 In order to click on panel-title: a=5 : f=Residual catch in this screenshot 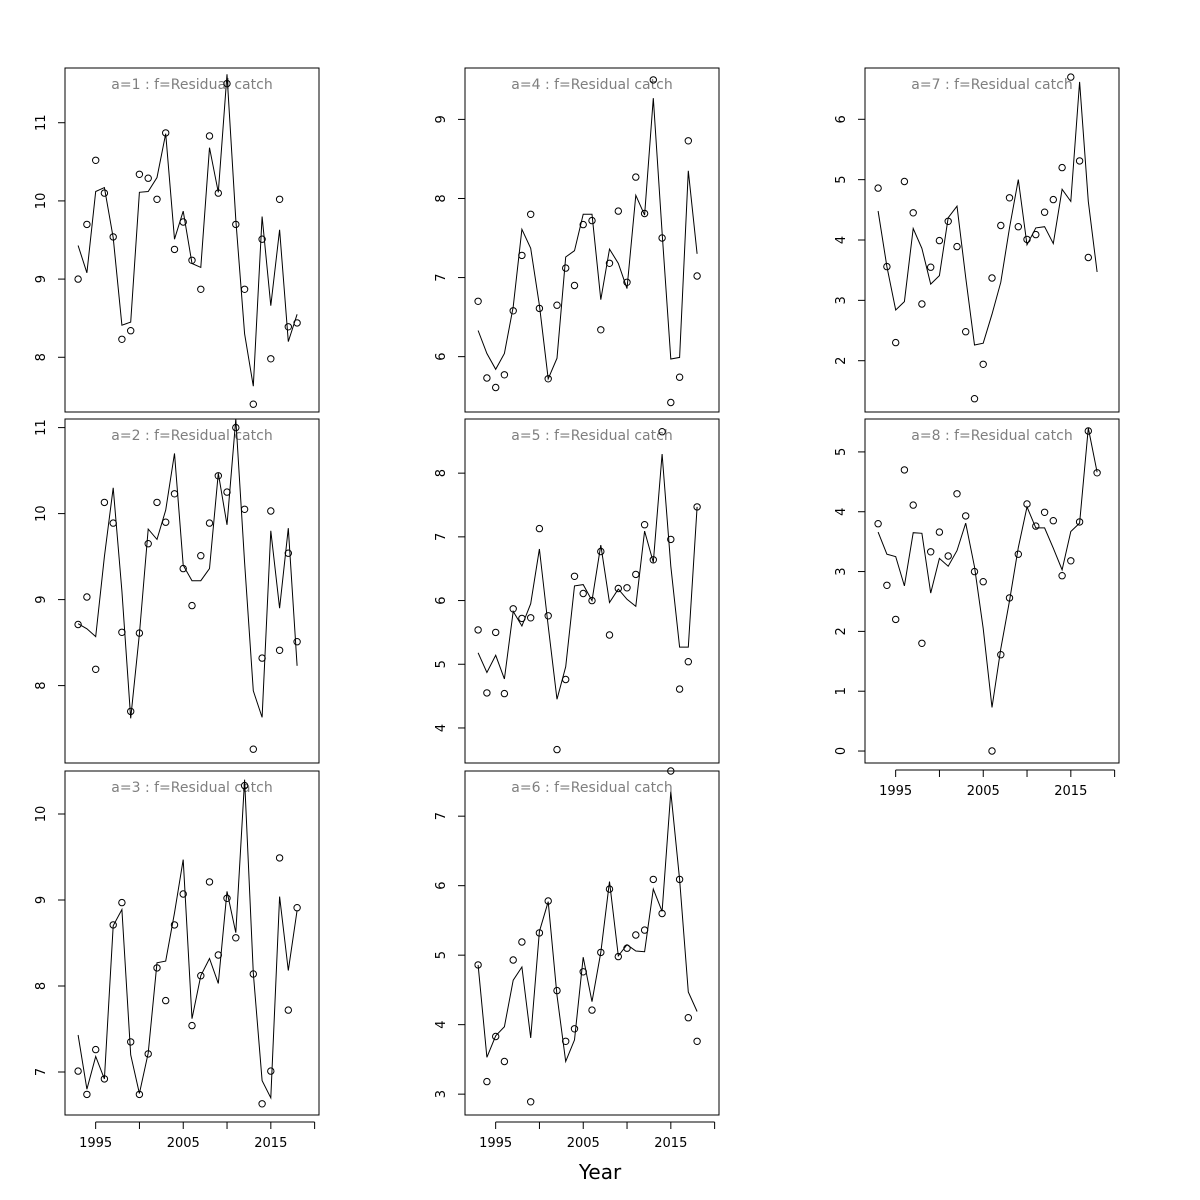, I will do `click(591, 436)`.